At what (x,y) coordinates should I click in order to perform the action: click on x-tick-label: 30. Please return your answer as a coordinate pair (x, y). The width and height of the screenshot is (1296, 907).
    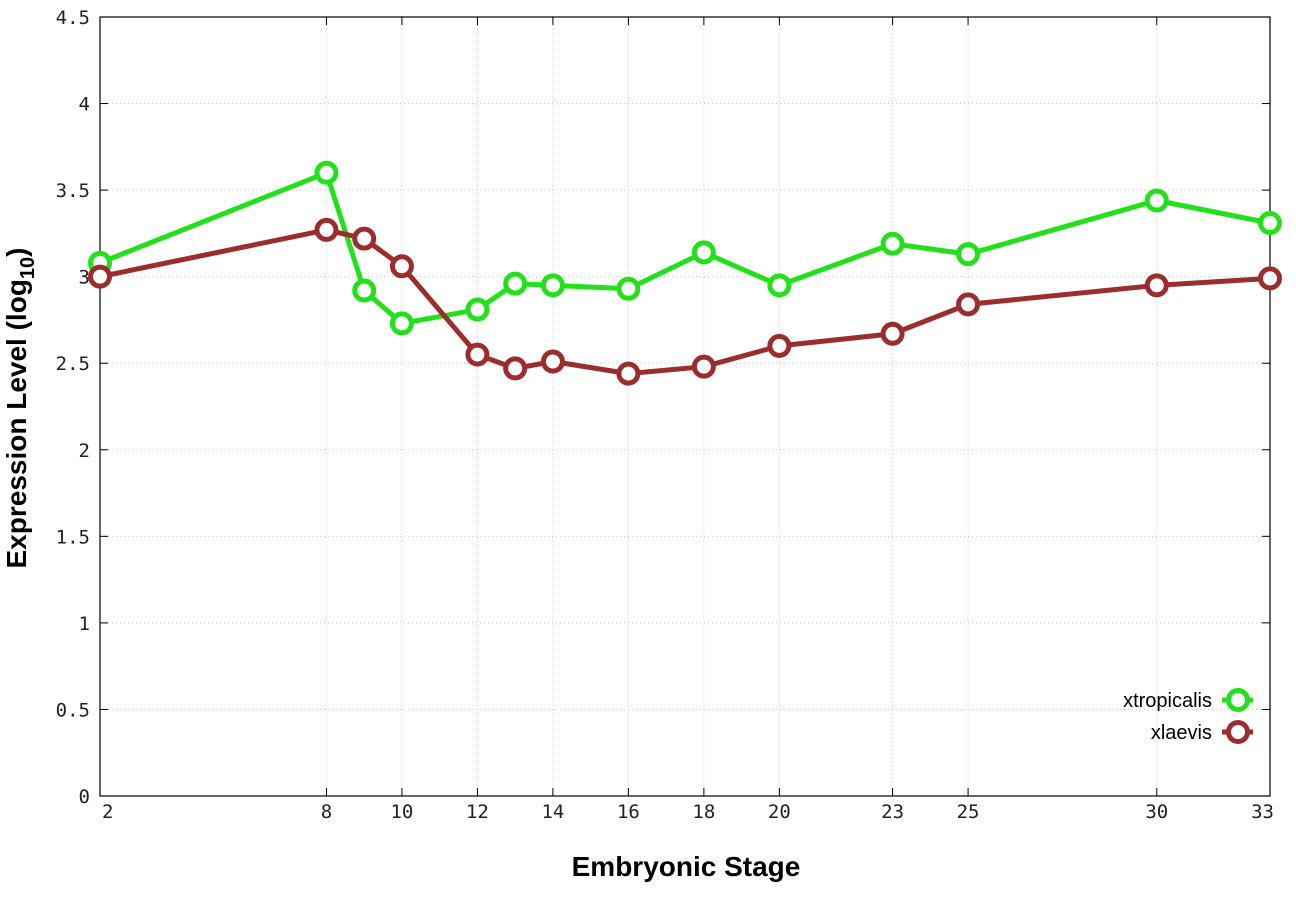
    Looking at the image, I should click on (1156, 812).